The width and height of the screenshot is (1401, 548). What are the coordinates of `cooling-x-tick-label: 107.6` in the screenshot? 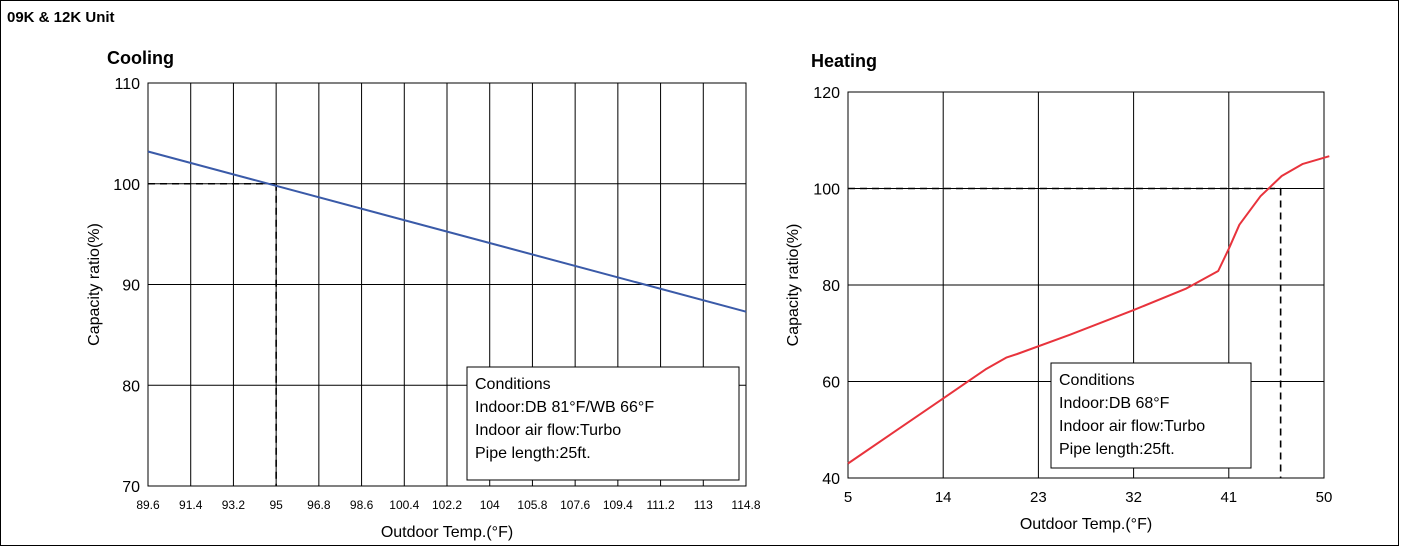 It's located at (575, 505).